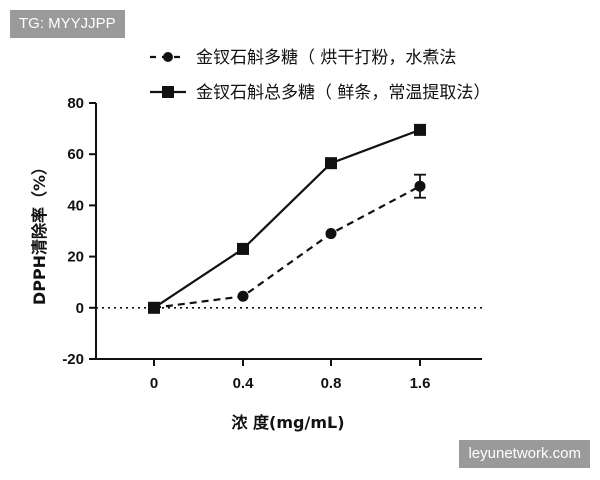 The width and height of the screenshot is (600, 480). What do you see at coordinates (287, 422) in the screenshot?
I see `x-axis-title: 浓 度(mg/mL)` at bounding box center [287, 422].